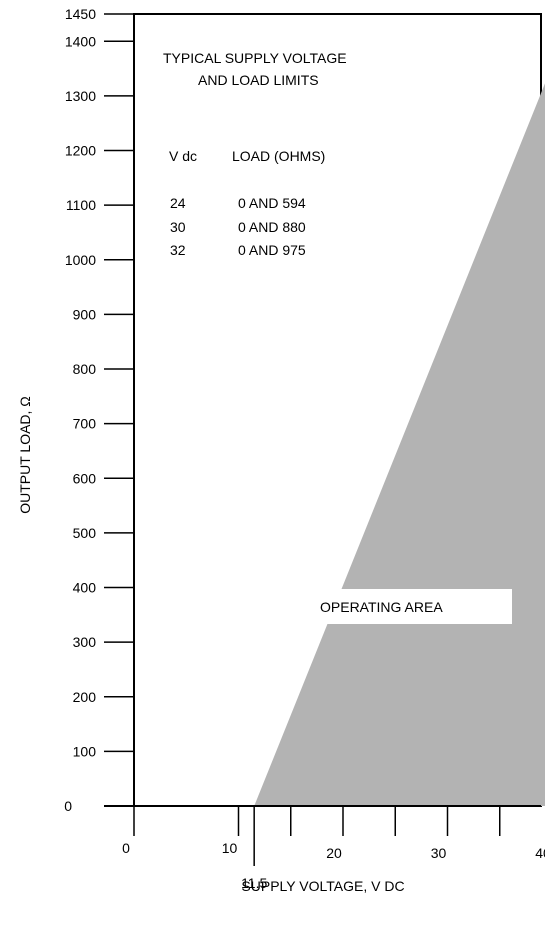 The height and width of the screenshot is (925, 545). Describe the element at coordinates (126, 848) in the screenshot. I see `x-tick-label: 0` at that location.